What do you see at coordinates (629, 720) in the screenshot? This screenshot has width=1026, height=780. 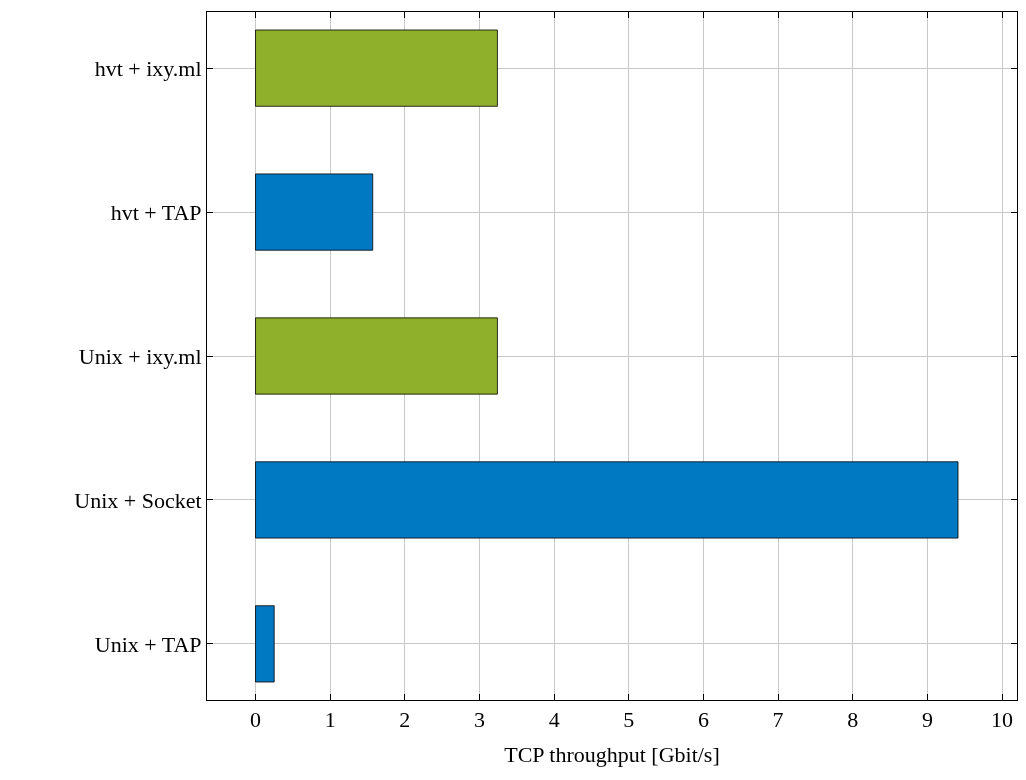 I see `x-tick-label: 5` at bounding box center [629, 720].